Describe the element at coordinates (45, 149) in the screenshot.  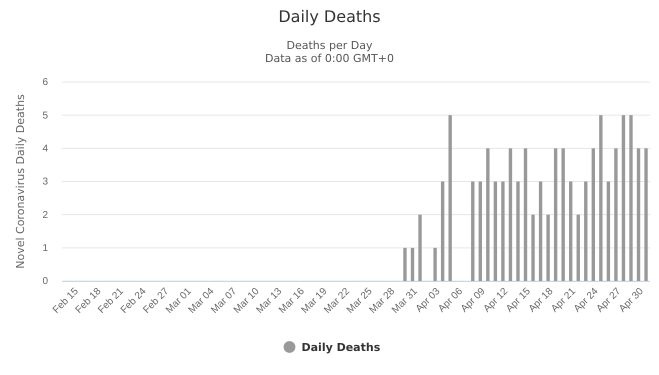
I see `y-tick-label: 4` at that location.